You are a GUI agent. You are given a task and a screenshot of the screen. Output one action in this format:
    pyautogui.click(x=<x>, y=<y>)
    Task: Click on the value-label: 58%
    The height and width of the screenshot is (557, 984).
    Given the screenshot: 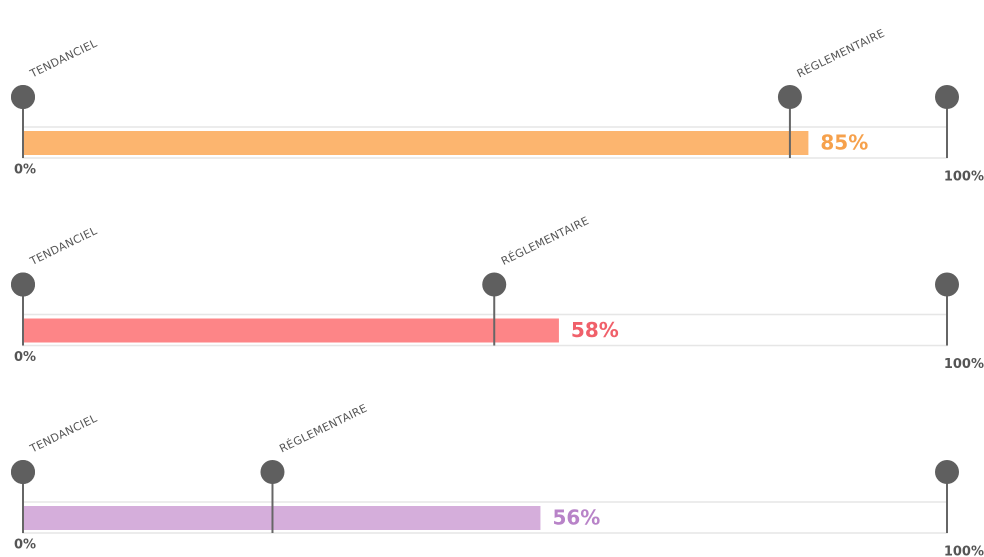 What is the action you would take?
    pyautogui.click(x=595, y=330)
    